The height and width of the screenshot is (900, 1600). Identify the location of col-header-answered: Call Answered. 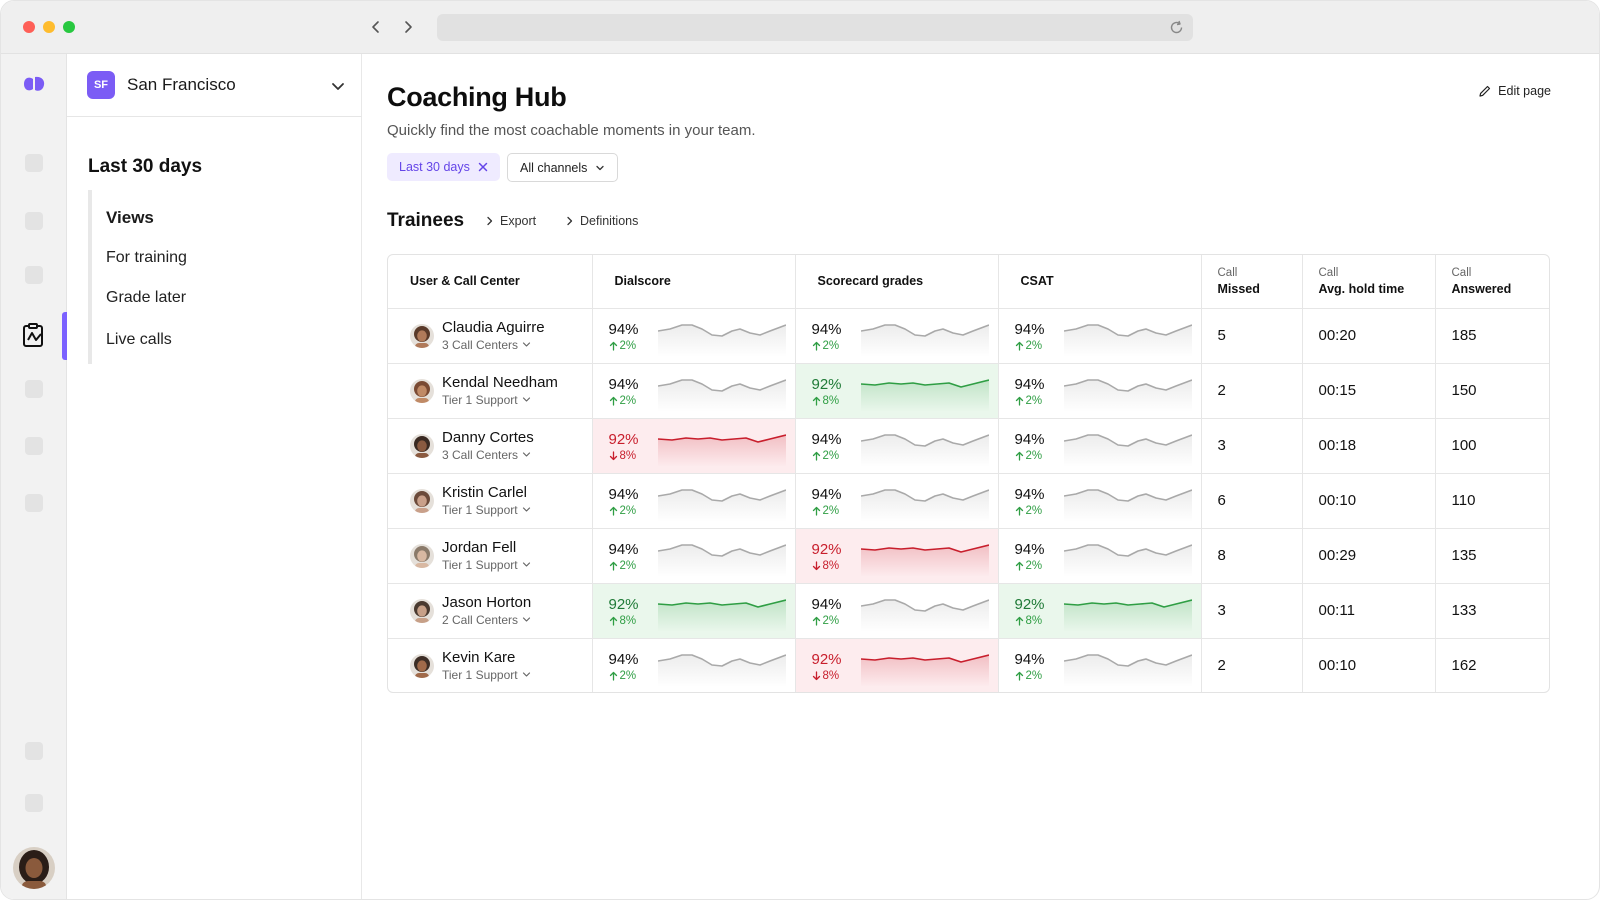
(1492, 282).